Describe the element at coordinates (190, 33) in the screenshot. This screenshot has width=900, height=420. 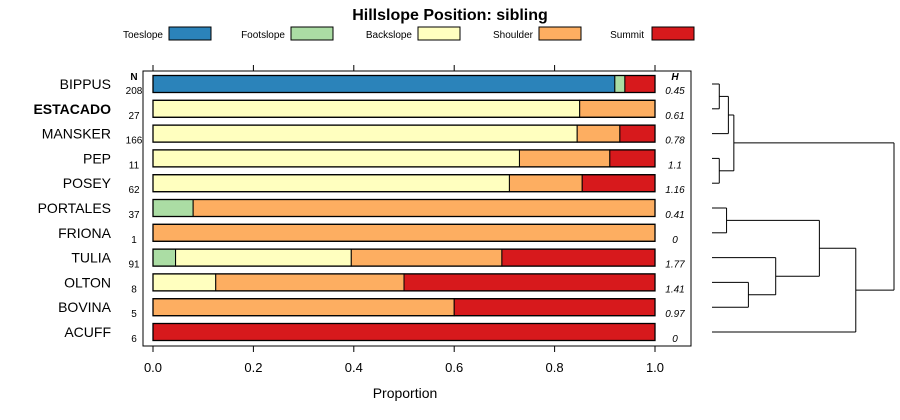
I see `legend-swatch-toeslope` at that location.